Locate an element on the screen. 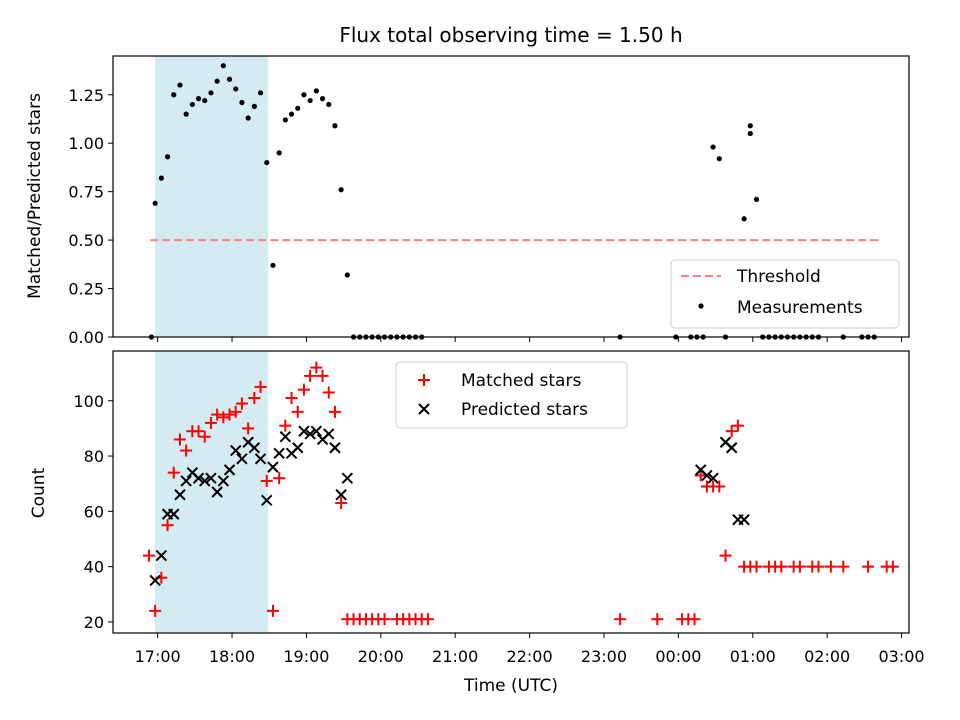 This screenshot has width=960, height=720. x-tick-label: 02:00 is located at coordinates (827, 656).